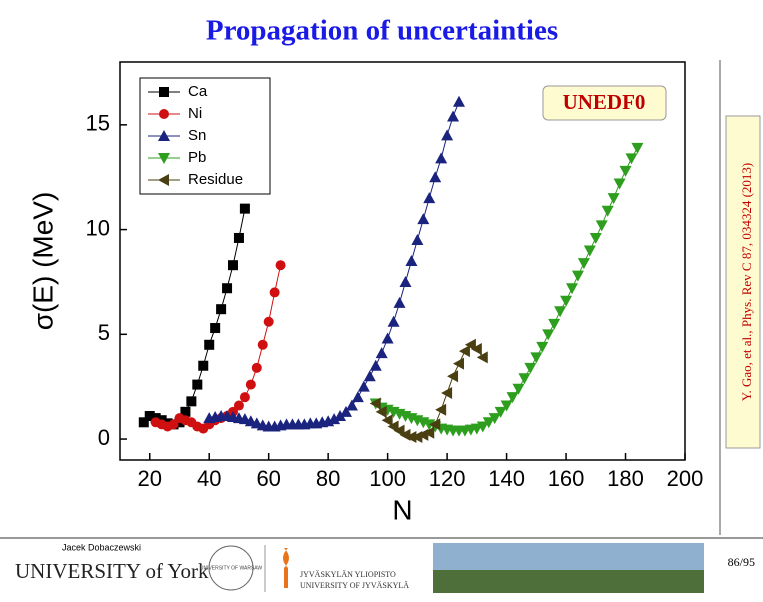 This screenshot has height=602, width=763. I want to click on legend-label: Ca, so click(198, 91).